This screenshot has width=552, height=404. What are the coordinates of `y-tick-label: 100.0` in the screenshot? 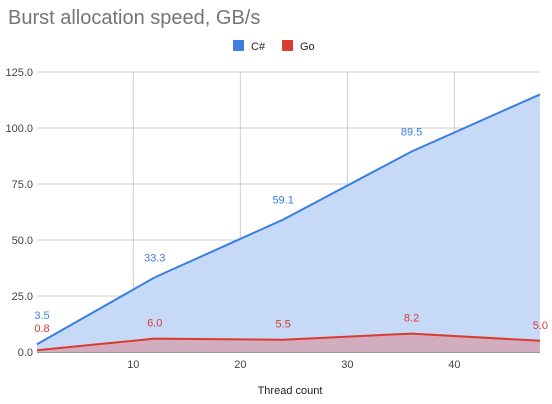 It's located at (19, 129).